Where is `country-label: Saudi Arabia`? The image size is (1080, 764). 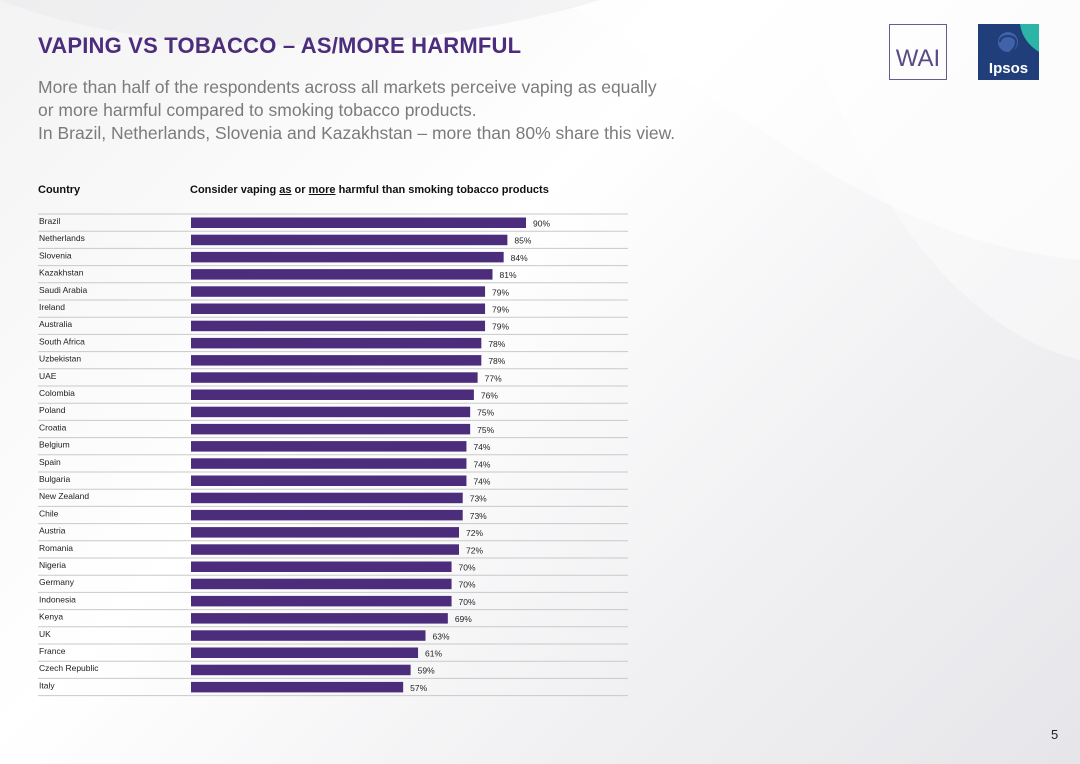
country-label: Saudi Arabia is located at coordinates (63, 290).